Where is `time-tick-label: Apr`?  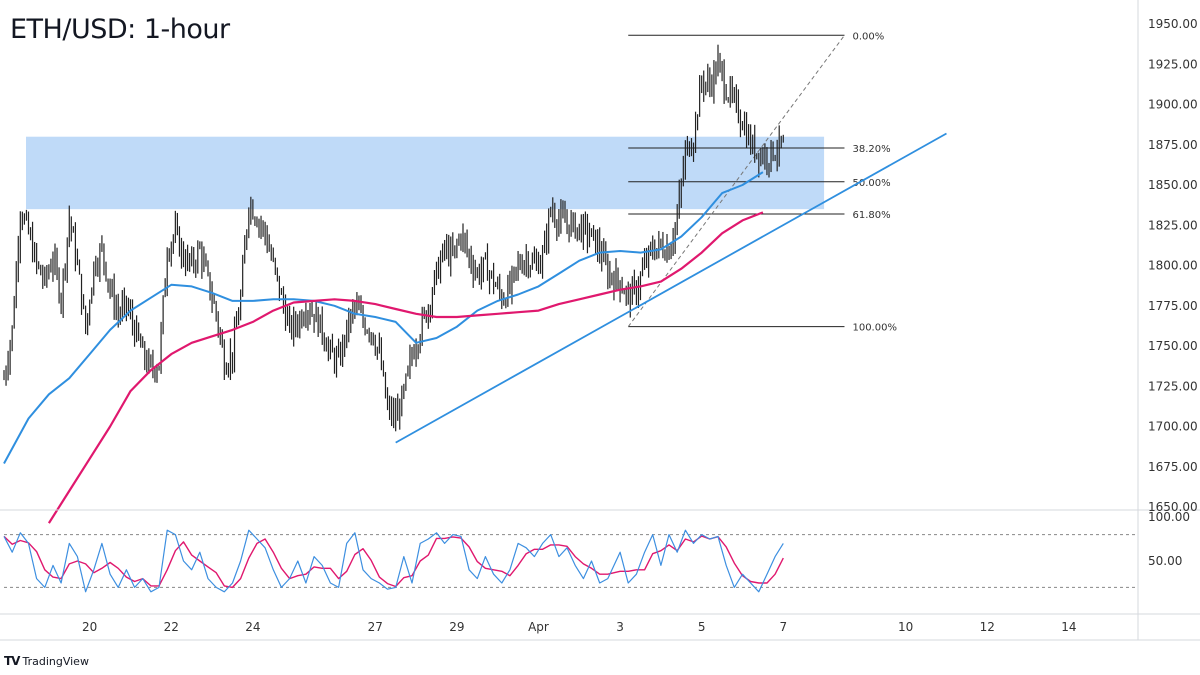
time-tick-label: Apr is located at coordinates (538, 627).